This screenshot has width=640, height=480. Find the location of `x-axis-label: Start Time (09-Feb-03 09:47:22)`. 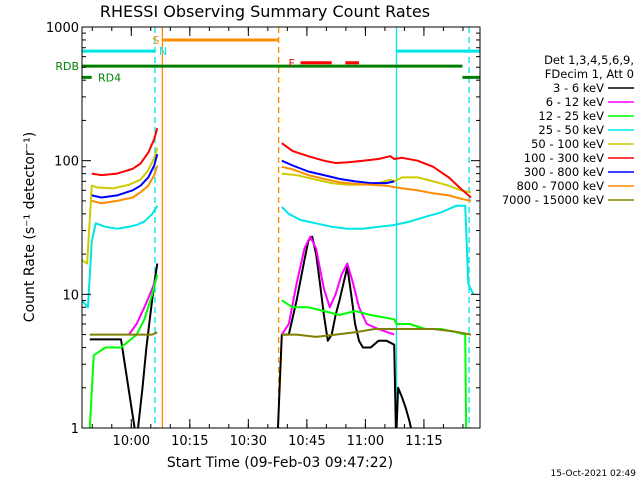

x-axis-label: Start Time (09-Feb-03 09:47:22) is located at coordinates (280, 463).